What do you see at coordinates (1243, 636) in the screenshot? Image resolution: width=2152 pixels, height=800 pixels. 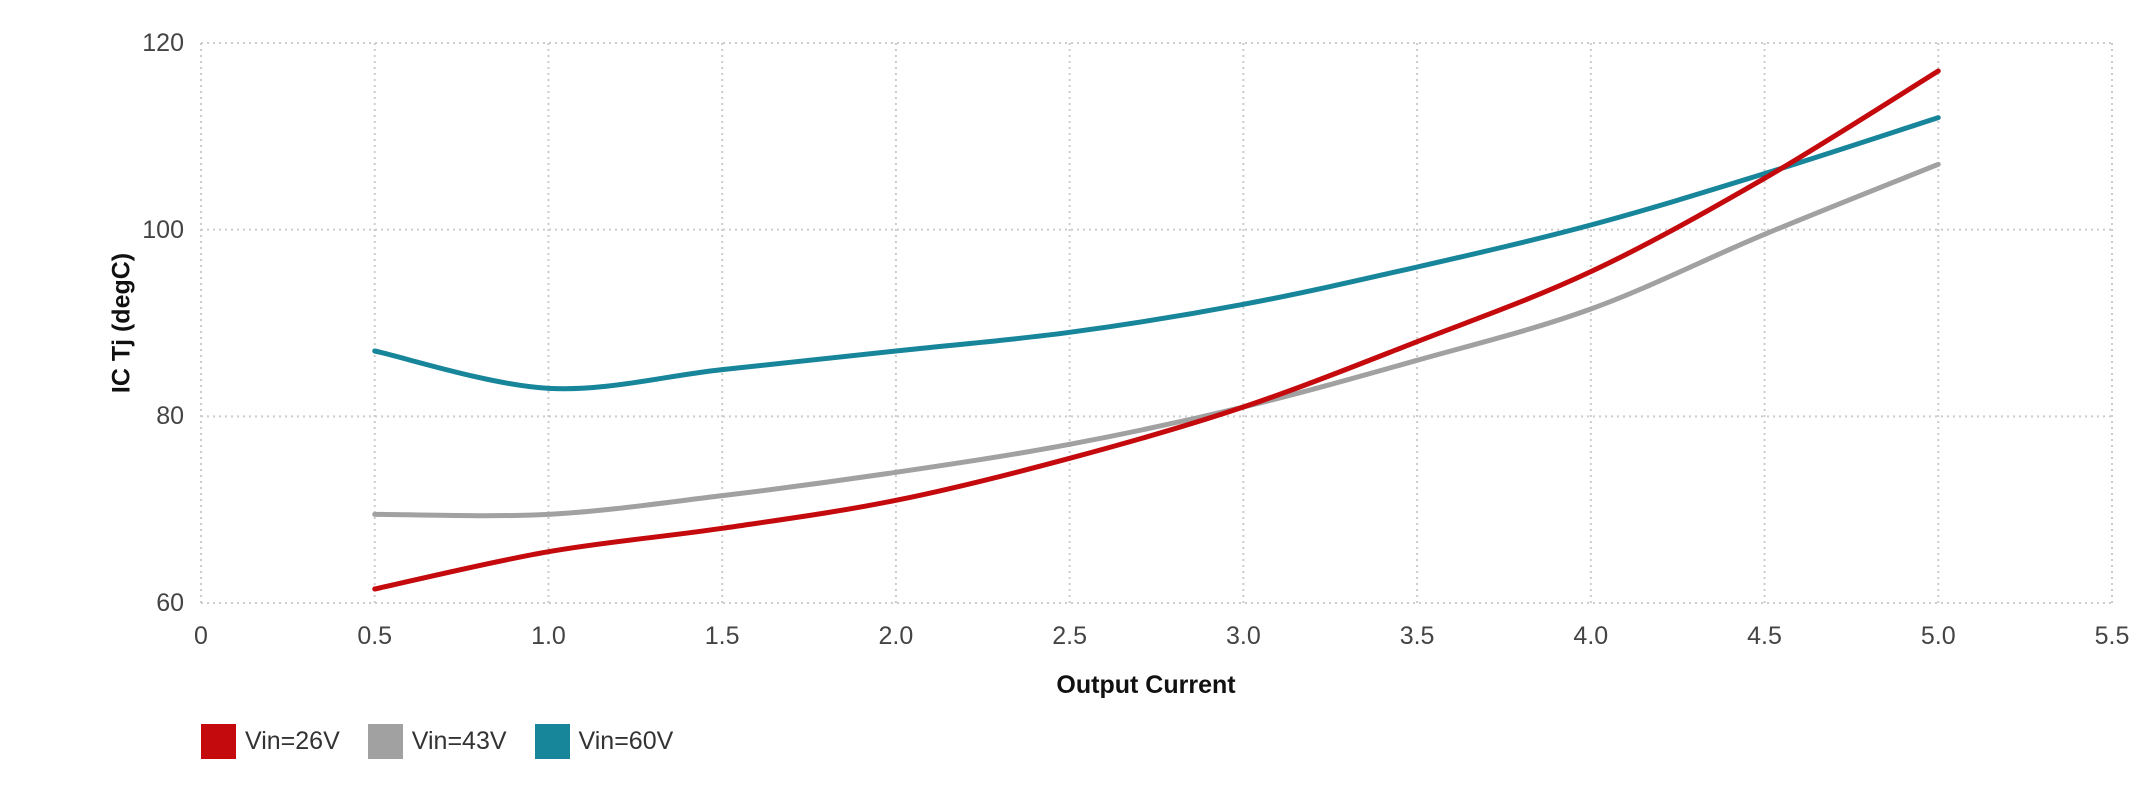 I see `x-tick-label: 3.0` at bounding box center [1243, 636].